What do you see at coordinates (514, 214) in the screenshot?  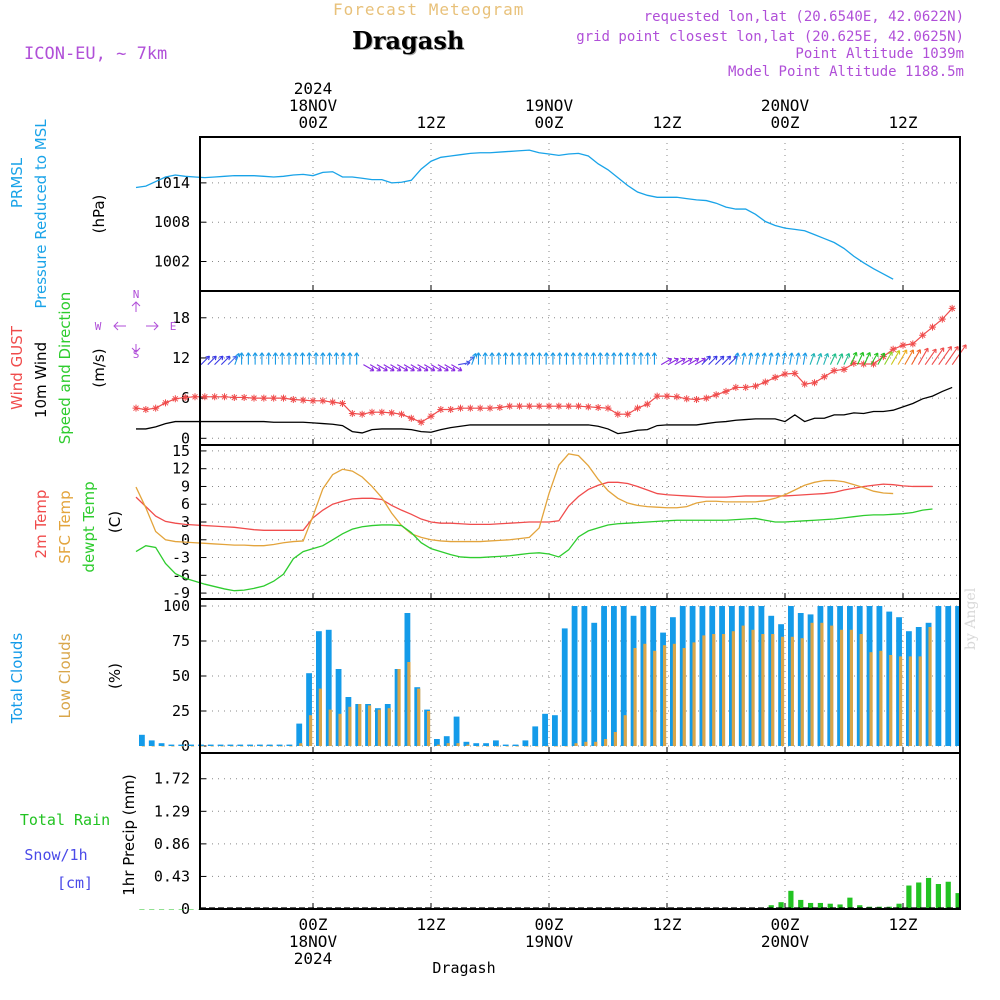 I see `pressure-line` at bounding box center [514, 214].